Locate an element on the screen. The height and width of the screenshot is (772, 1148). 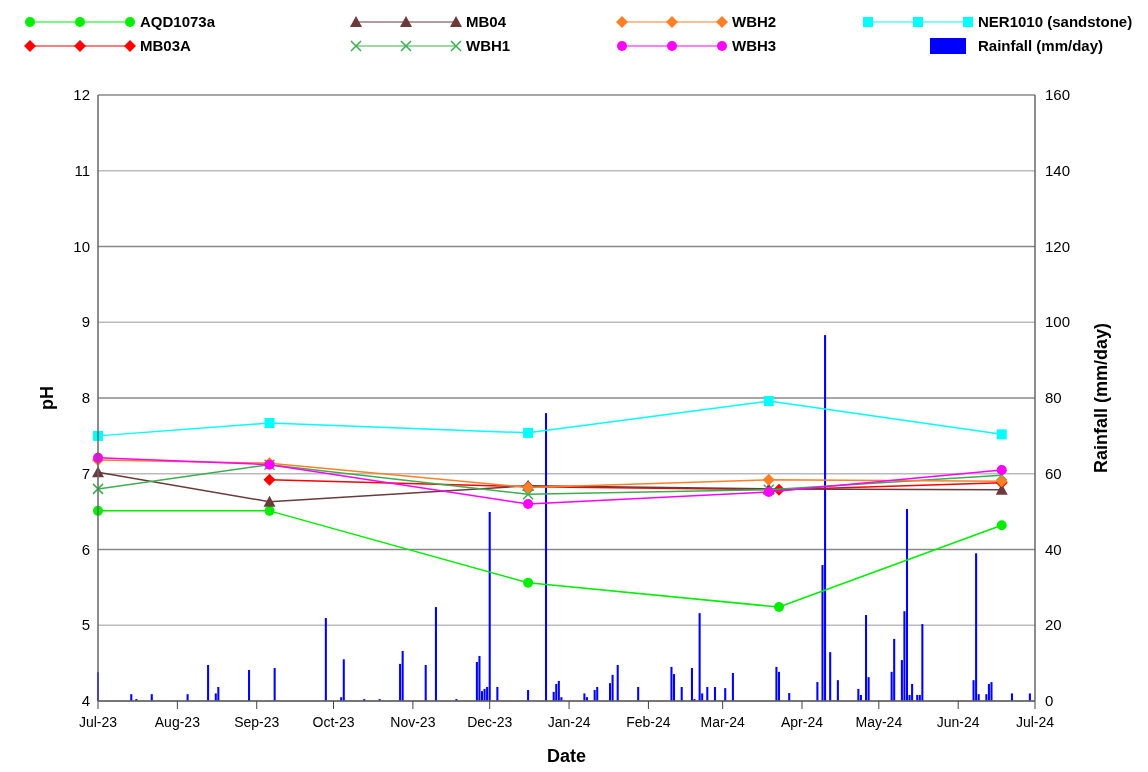
y-tick-label: 6 is located at coordinates (85, 549).